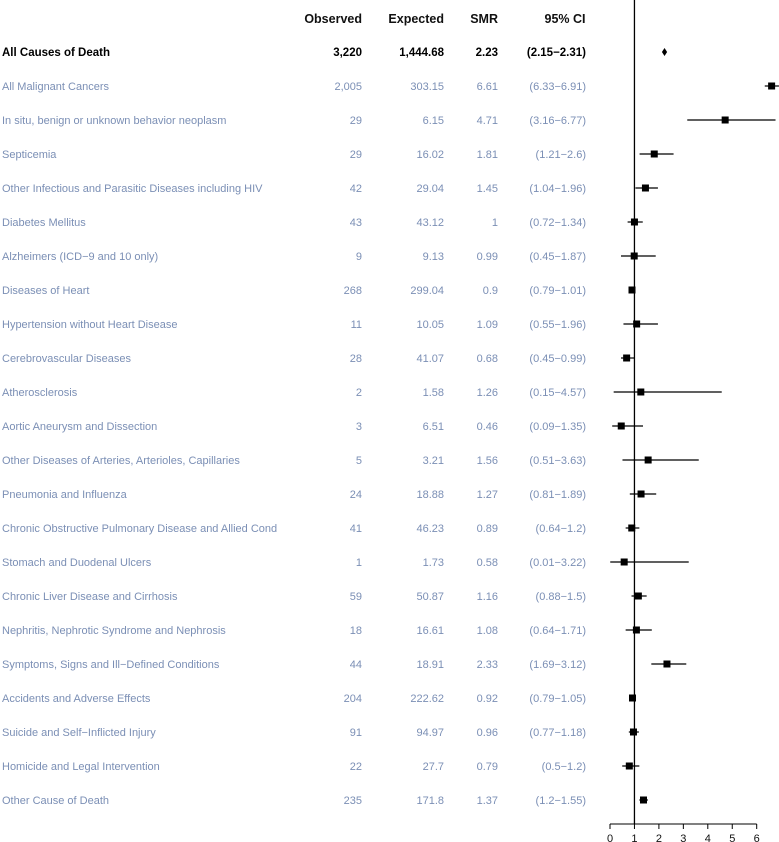 This screenshot has width=779, height=842. Describe the element at coordinates (487, 427) in the screenshot. I see `row-smr: 0.46` at that location.